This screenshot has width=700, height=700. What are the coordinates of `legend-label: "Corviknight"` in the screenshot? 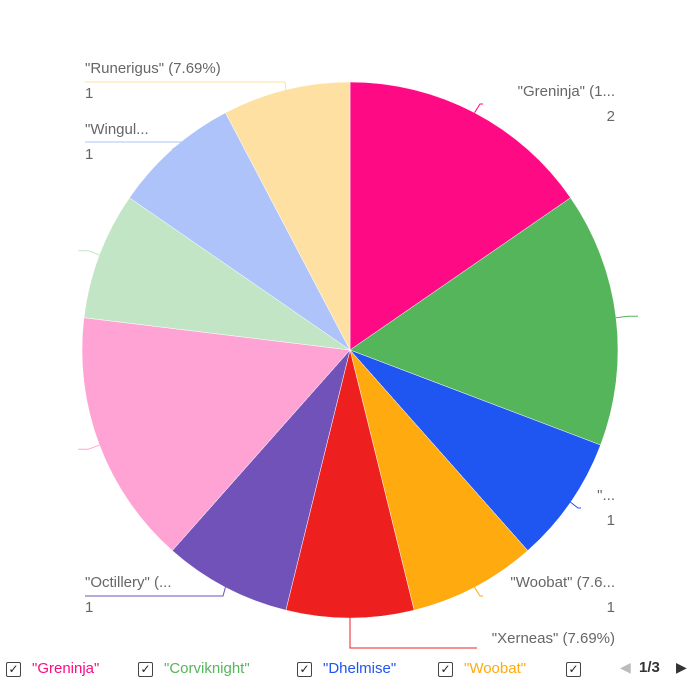 It's located at (207, 668).